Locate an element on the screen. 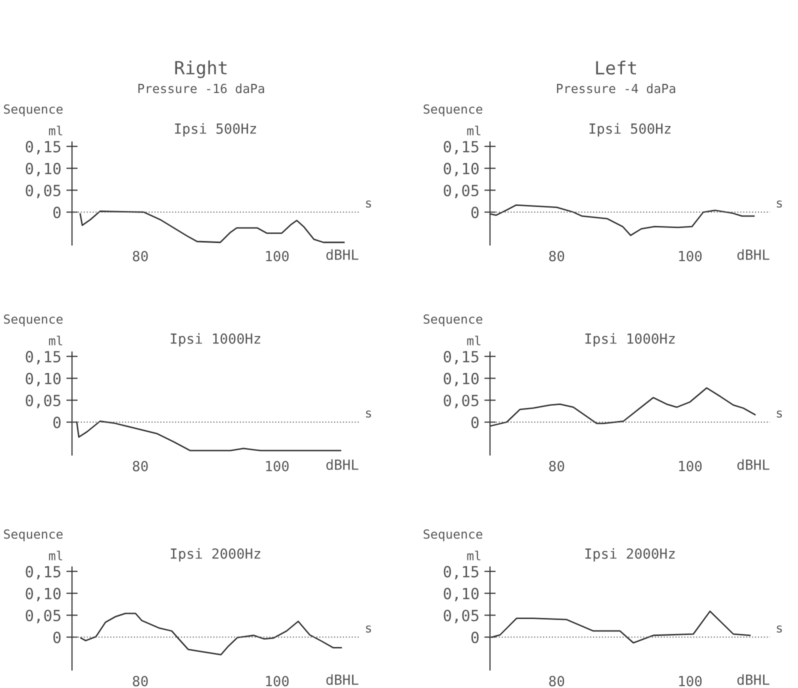  text: Left is located at coordinates (616, 67).